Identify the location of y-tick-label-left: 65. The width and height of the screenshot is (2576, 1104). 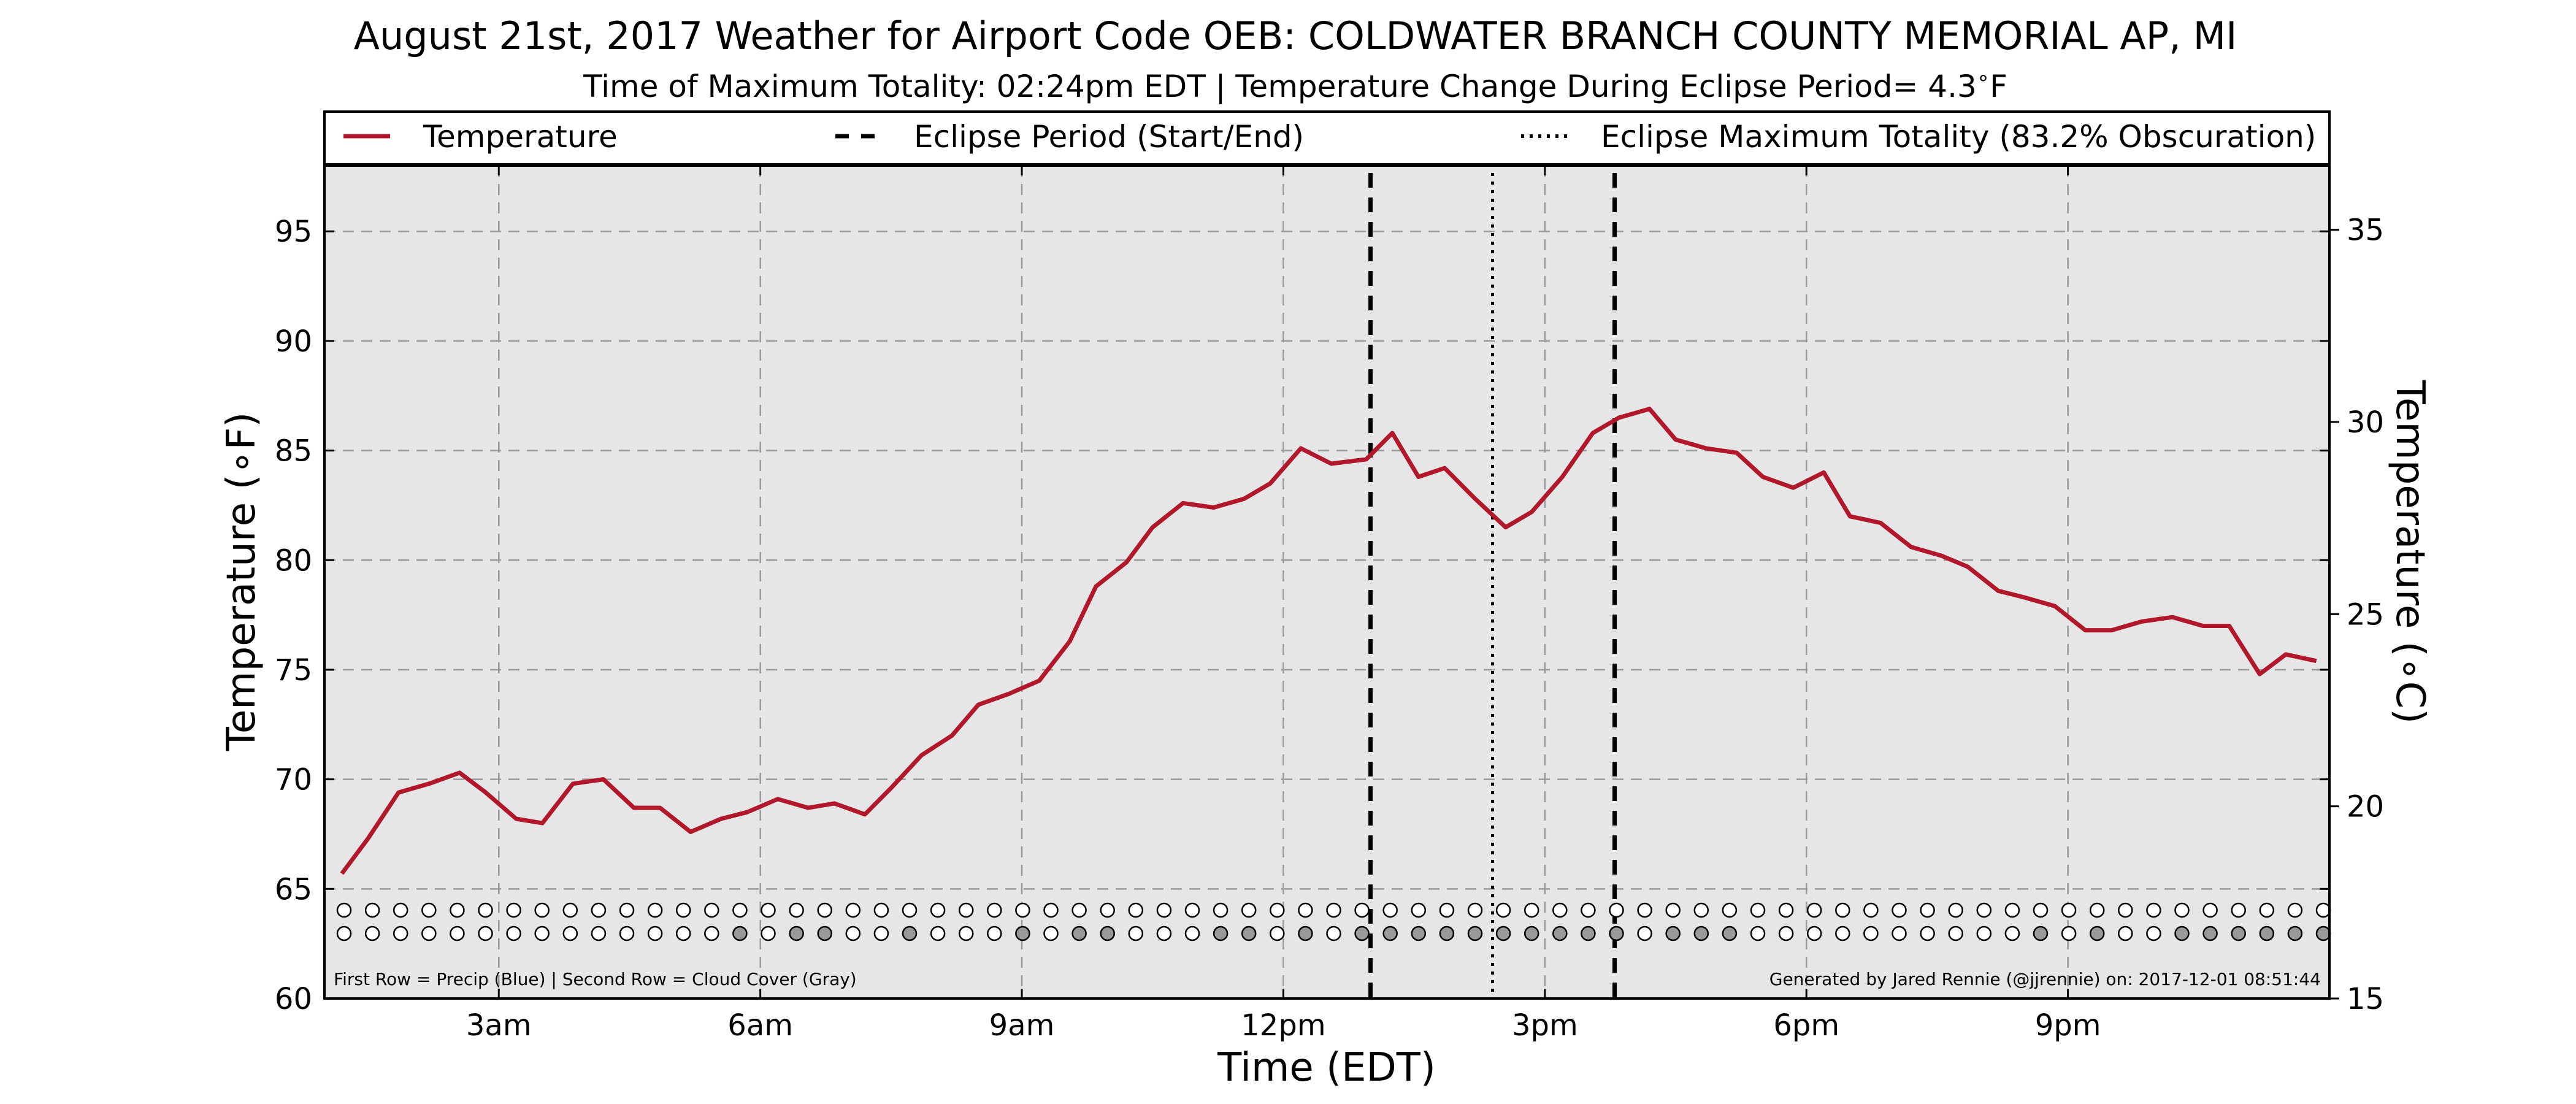
(293, 889).